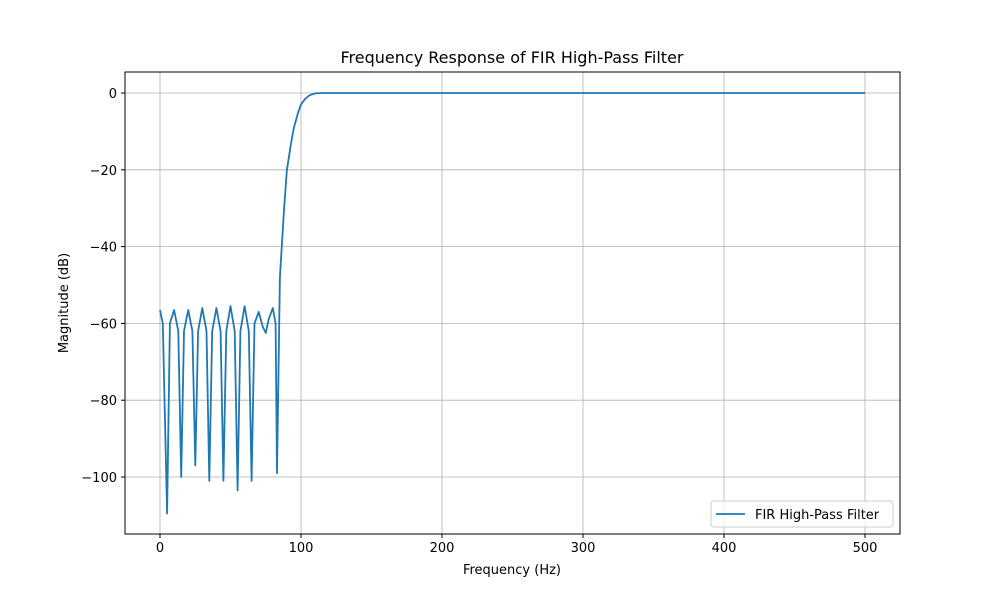 The image size is (1000, 600). I want to click on y-tick-label: −20, so click(103, 171).